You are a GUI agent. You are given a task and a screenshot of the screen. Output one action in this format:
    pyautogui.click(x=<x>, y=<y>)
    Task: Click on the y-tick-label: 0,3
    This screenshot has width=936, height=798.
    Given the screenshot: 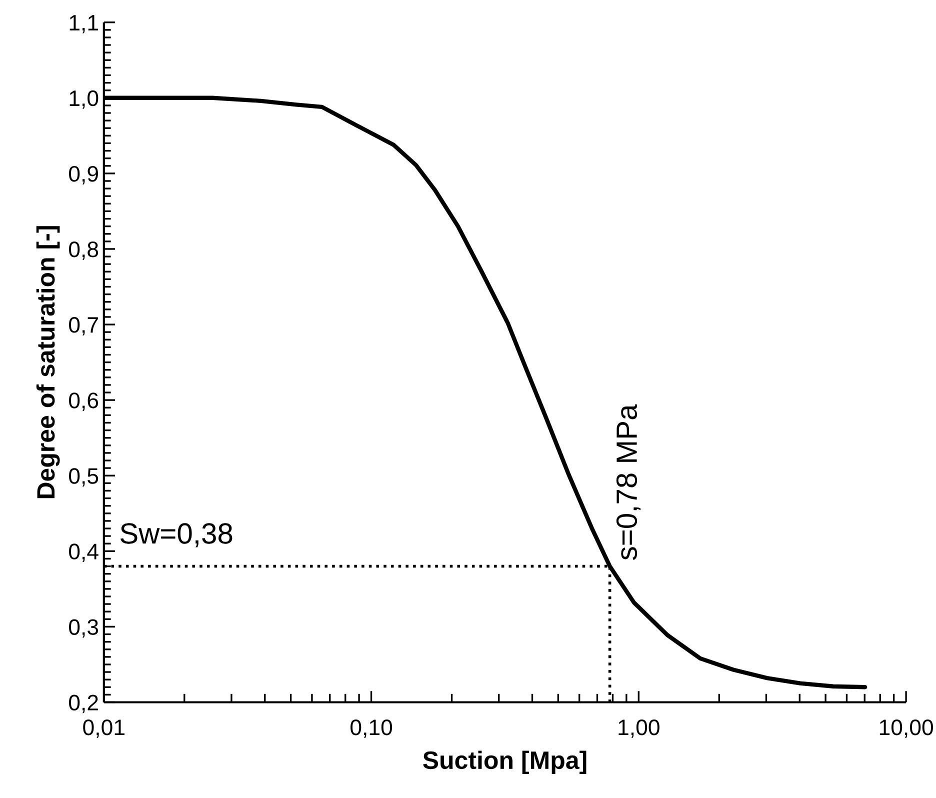 What is the action you would take?
    pyautogui.click(x=83, y=628)
    